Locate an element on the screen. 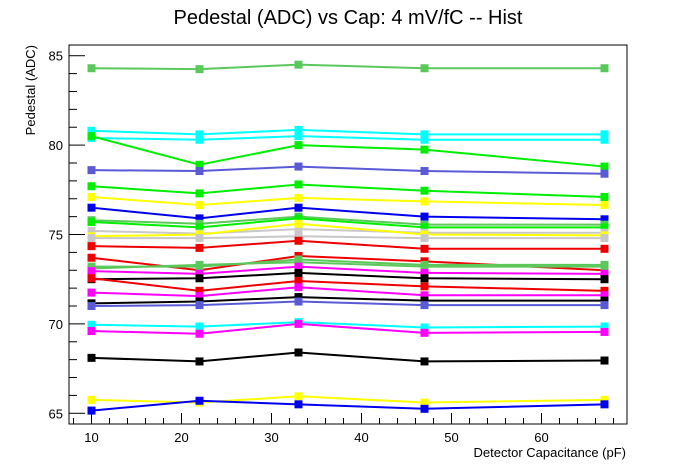  y-tick-label: 65 is located at coordinates (56, 413).